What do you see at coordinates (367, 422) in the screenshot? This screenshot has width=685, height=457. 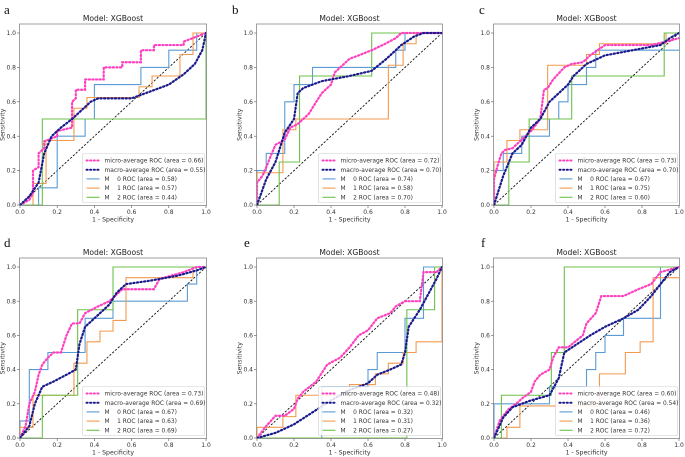 I see `legend-item-class1: M 1 ROC (area = 0.31)` at bounding box center [367, 422].